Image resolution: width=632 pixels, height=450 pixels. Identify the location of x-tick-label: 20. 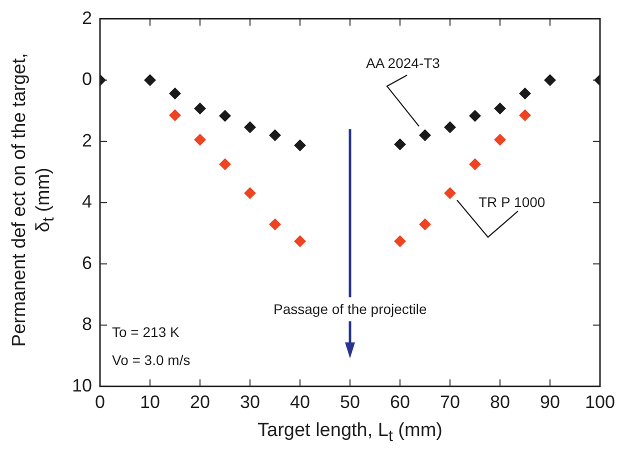
(200, 402).